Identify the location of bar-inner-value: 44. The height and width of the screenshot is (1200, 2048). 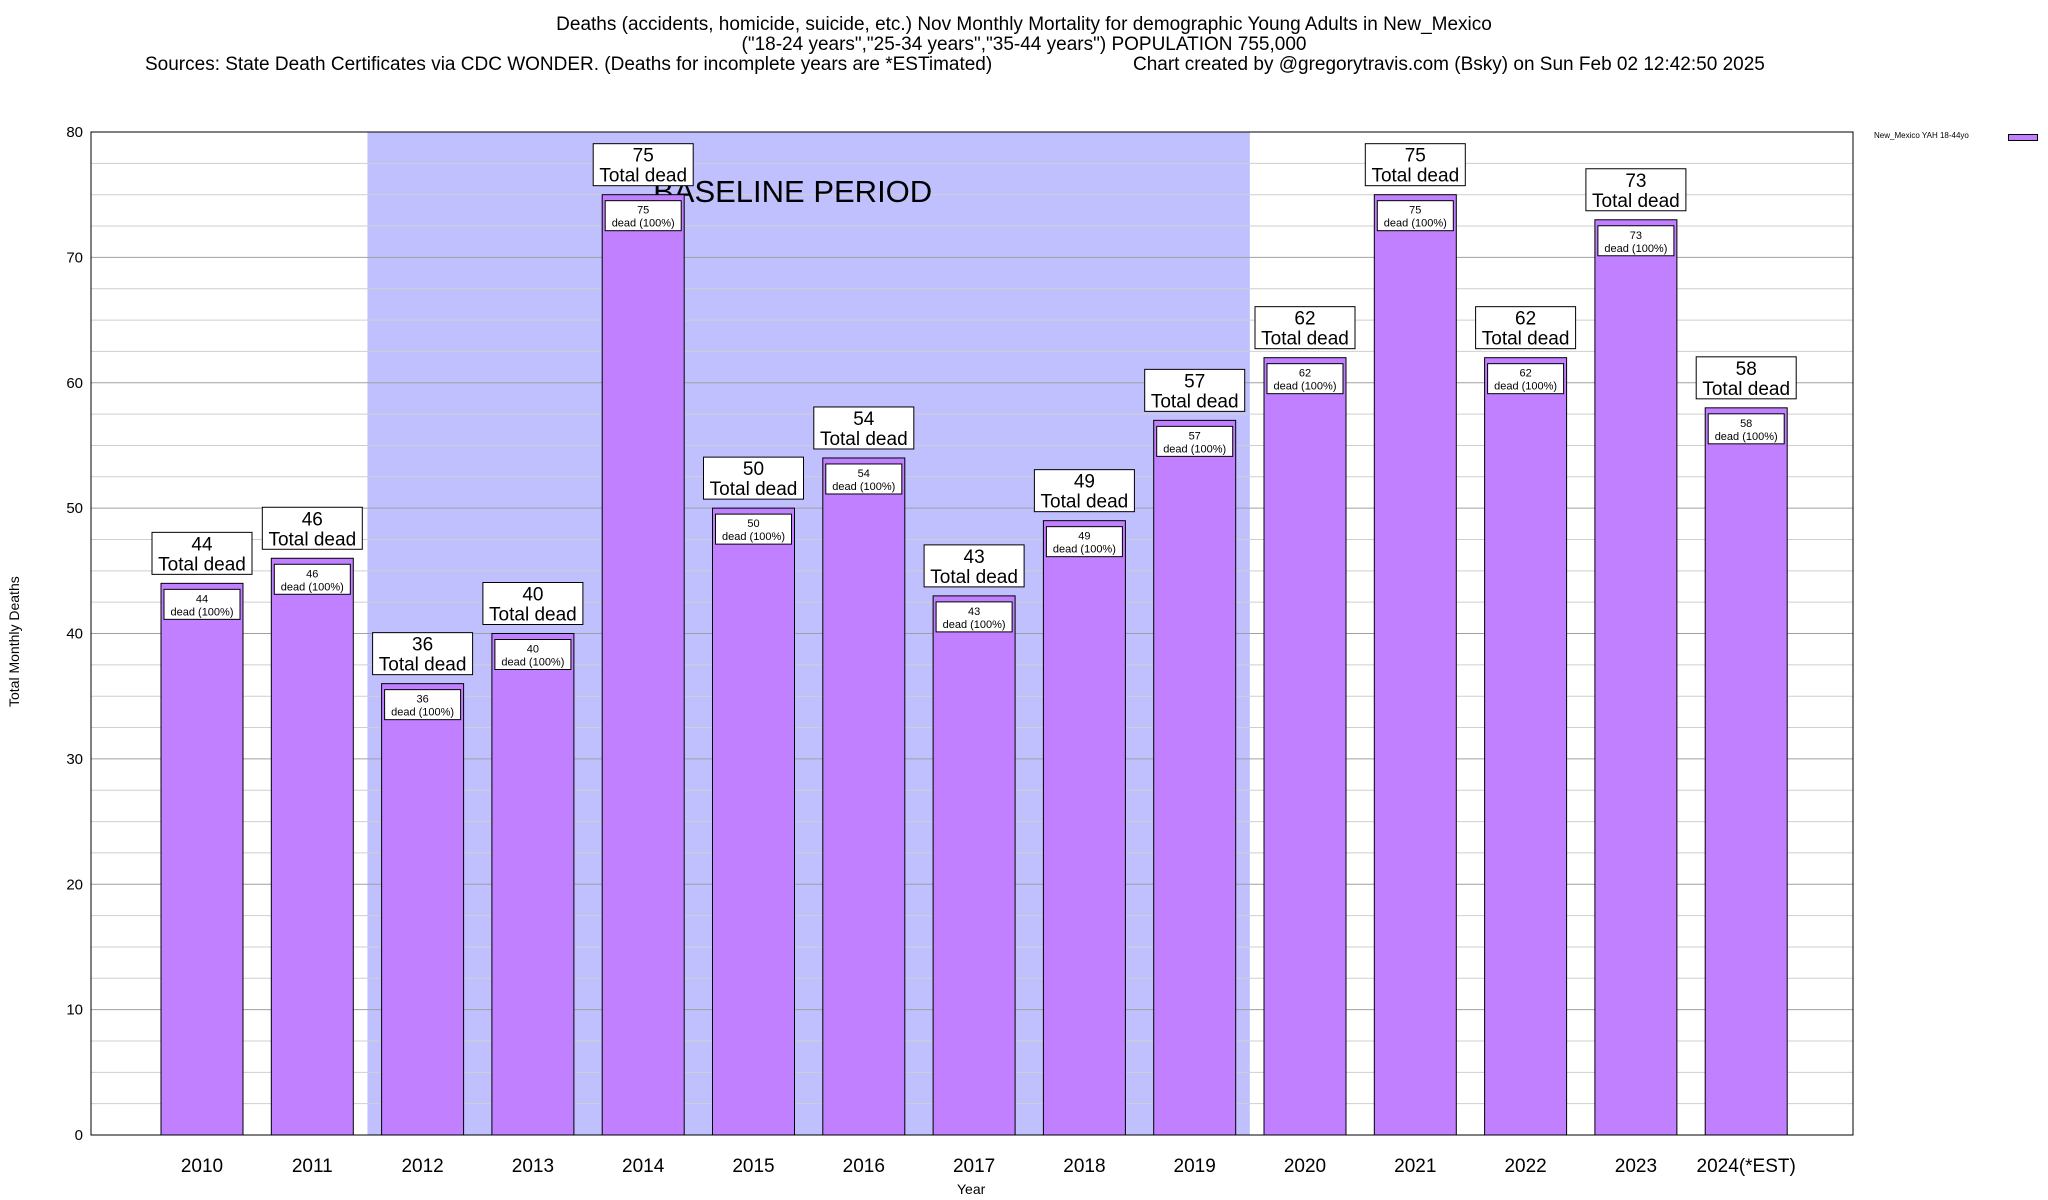
(202, 599).